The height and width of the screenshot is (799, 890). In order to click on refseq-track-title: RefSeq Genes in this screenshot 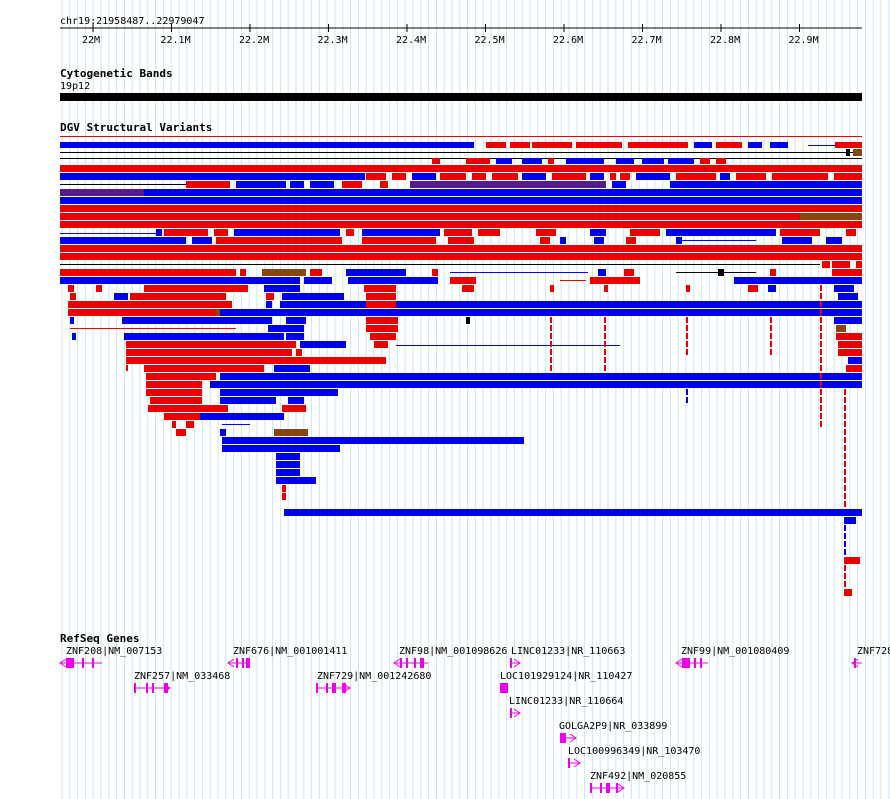, I will do `click(100, 638)`.